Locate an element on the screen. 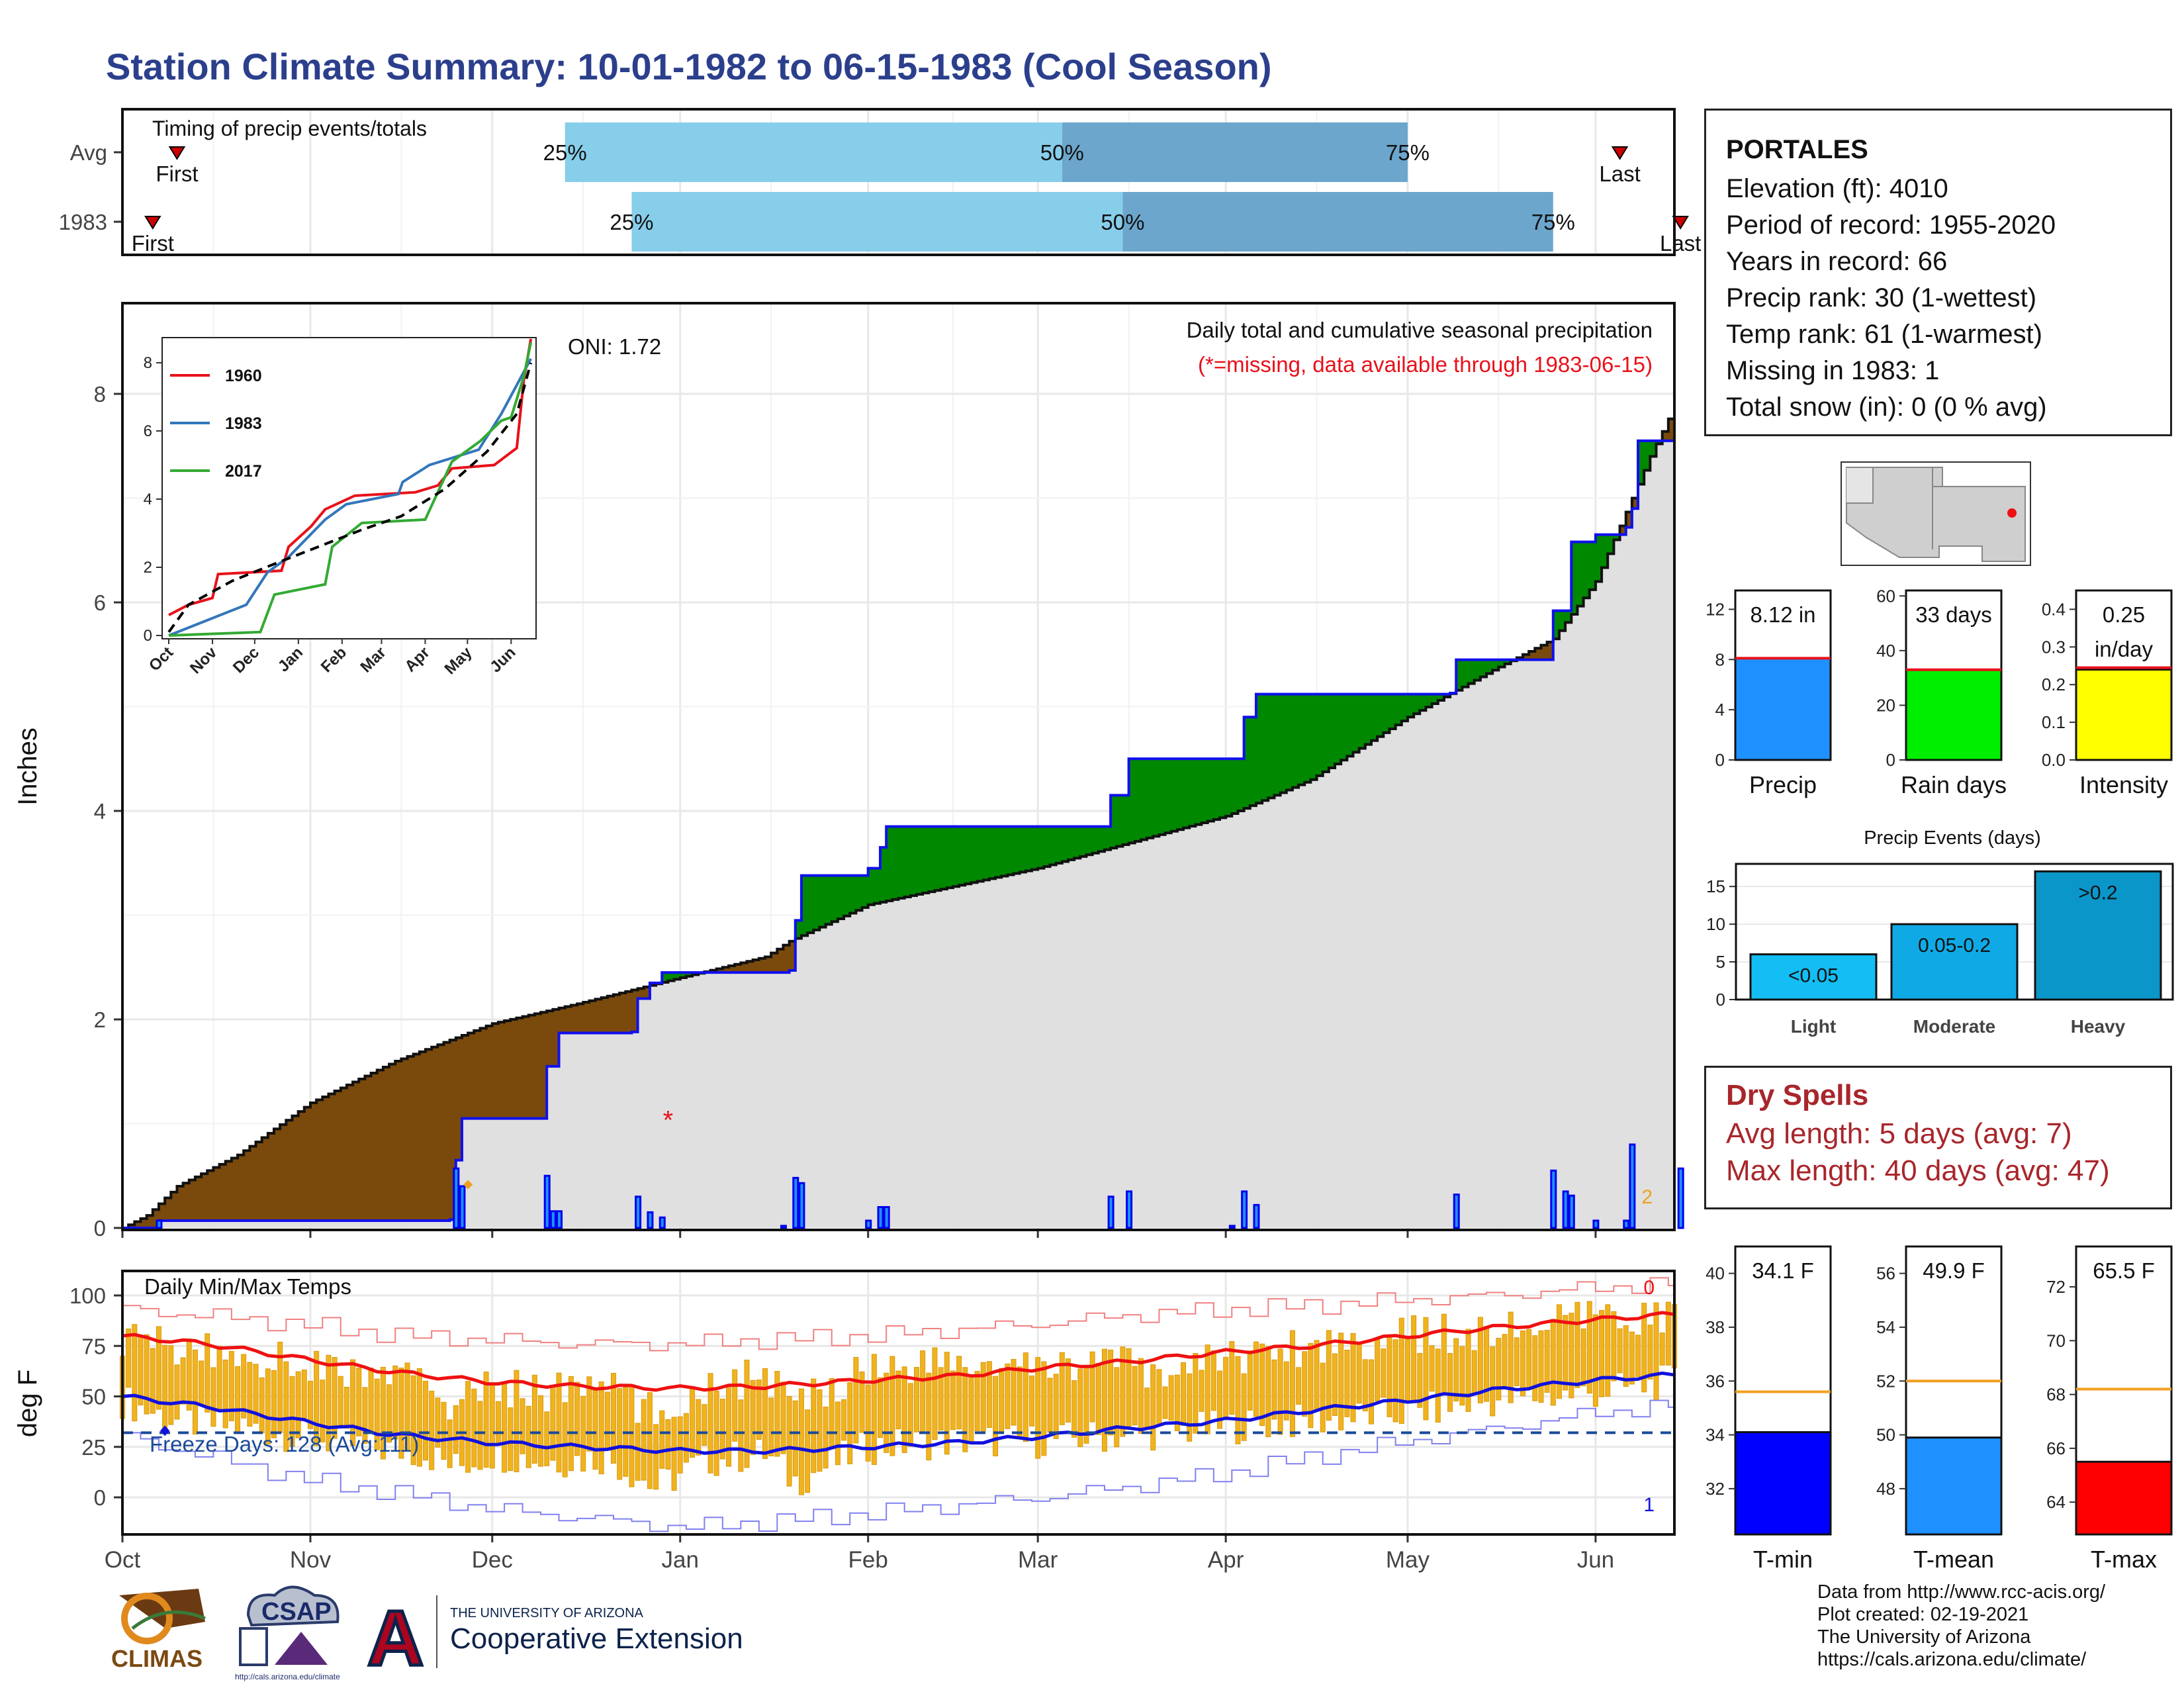 This screenshot has height=1688, width=2184. summary-y-tick-label: 68 is located at coordinates (2056, 1395).